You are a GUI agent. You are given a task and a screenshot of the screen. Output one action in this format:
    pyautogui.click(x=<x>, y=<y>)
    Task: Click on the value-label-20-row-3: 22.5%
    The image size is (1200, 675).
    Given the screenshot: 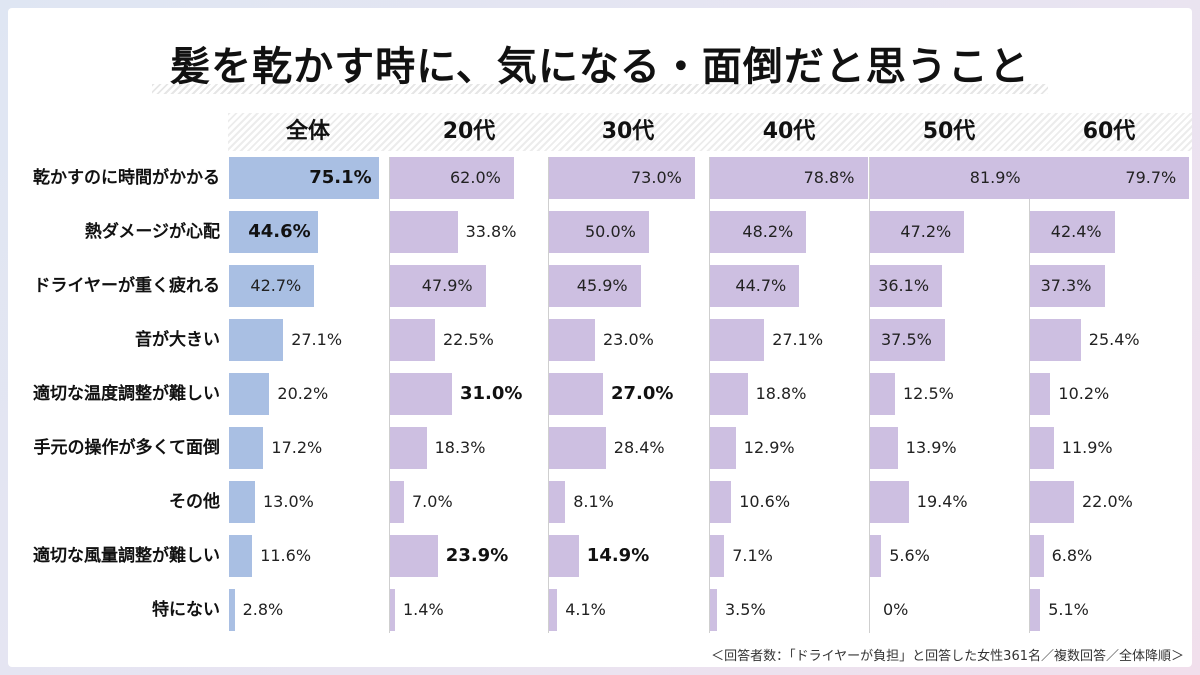 What is the action you would take?
    pyautogui.click(x=468, y=339)
    